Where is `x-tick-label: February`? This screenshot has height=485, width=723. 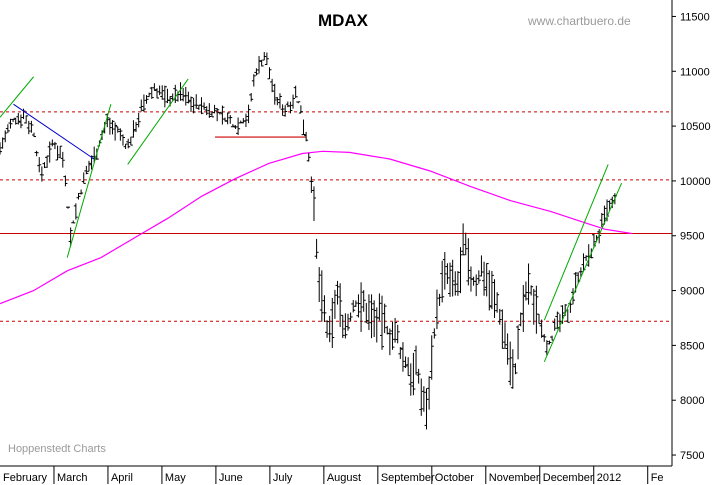
x-tick-label: February is located at coordinates (25, 478).